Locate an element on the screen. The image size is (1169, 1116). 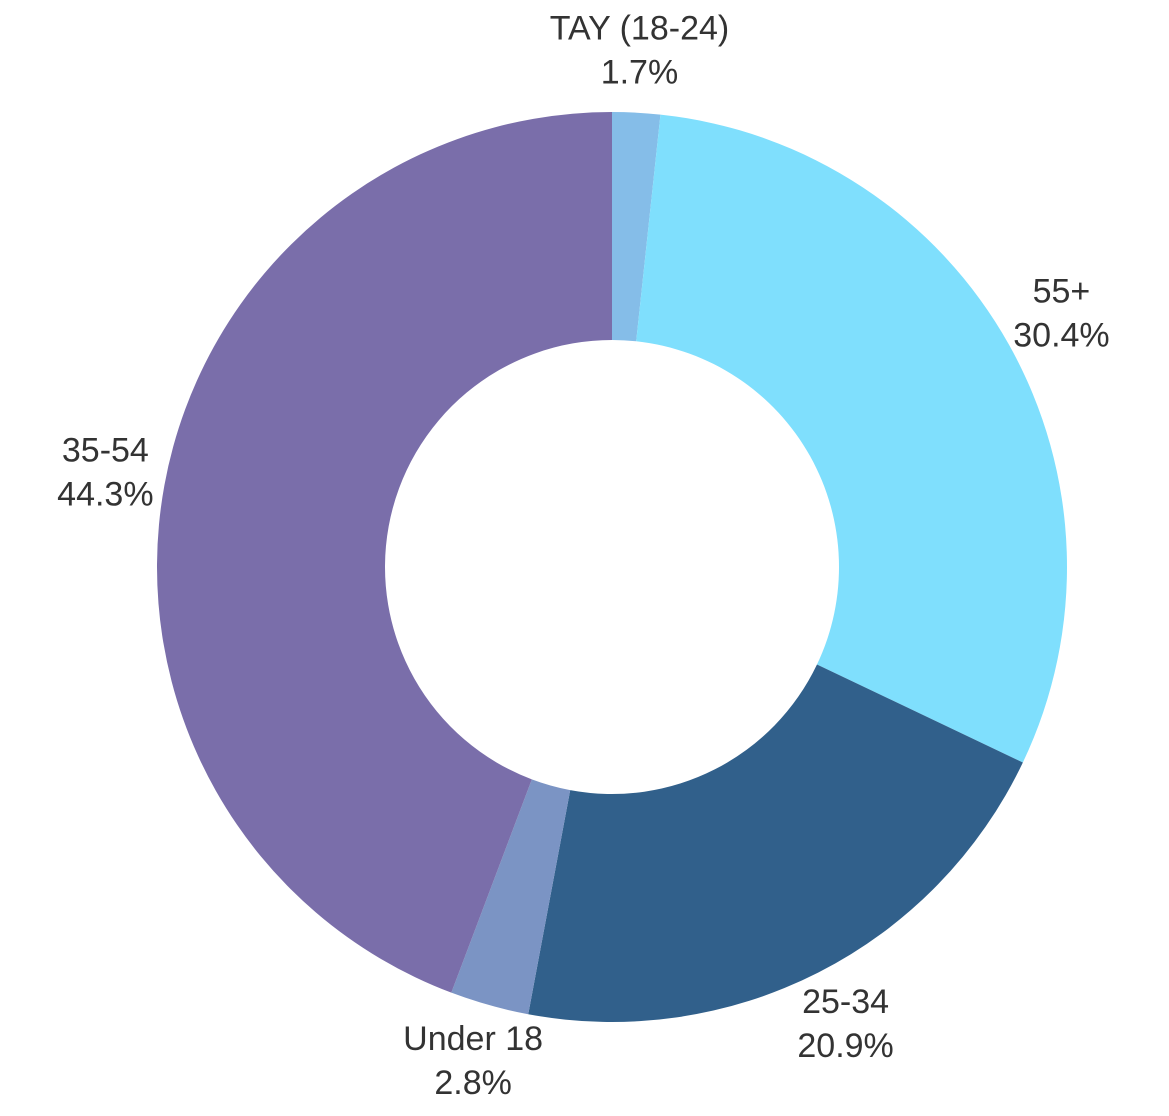
slice-label: Under 18 is located at coordinates (473, 1039).